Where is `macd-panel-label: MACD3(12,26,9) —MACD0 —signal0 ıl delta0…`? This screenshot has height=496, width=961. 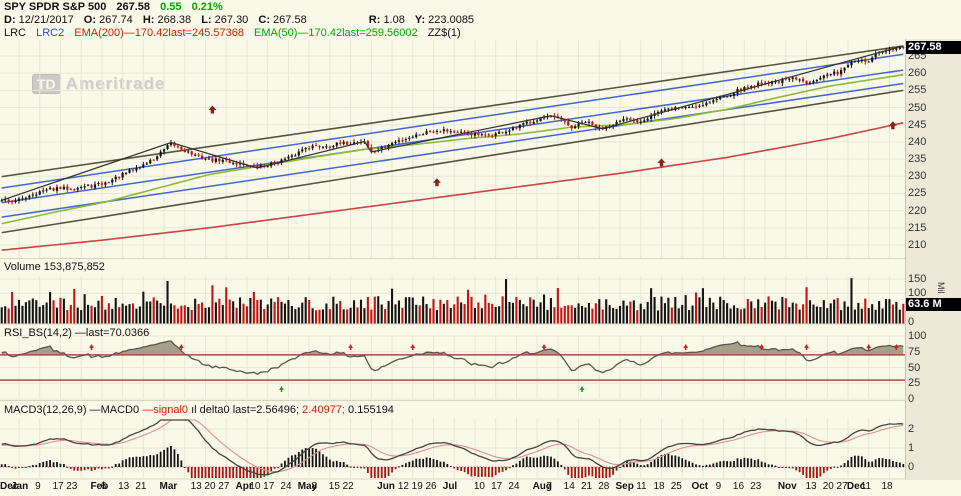
macd-panel-label: MACD3(12,26,9) —MACD0 —signal0 ıl delta0… is located at coordinates (199, 410).